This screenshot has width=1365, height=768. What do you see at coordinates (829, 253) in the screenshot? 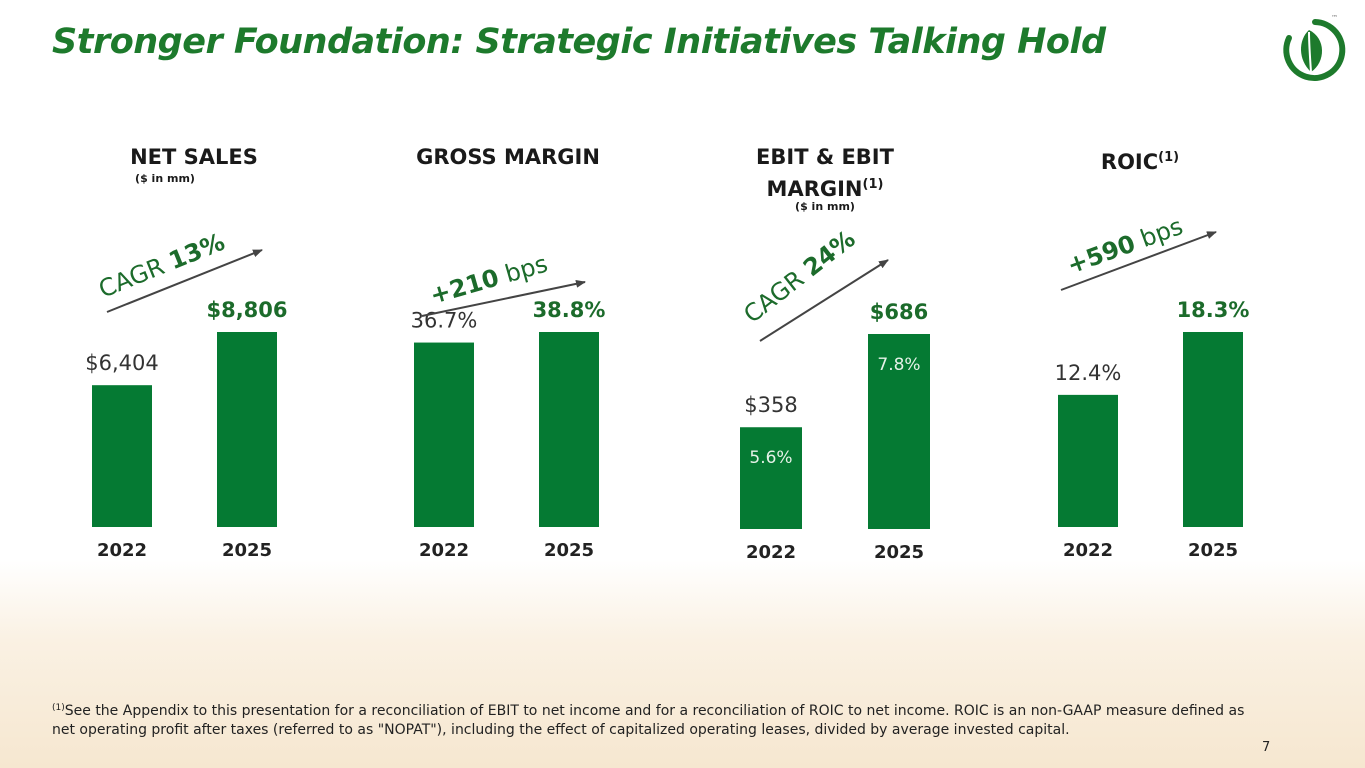
I see `annotation-part: 24%` at bounding box center [829, 253].